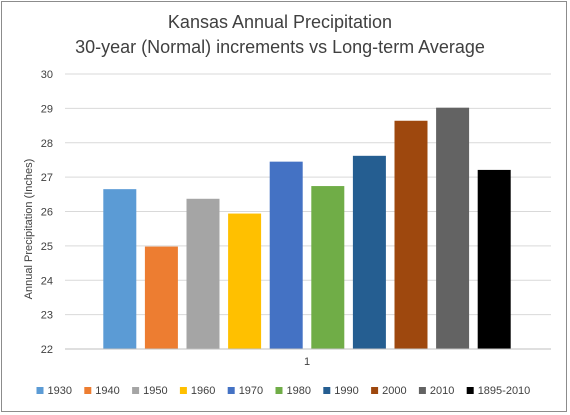 Image resolution: width=570 pixels, height=415 pixels. I want to click on legend-label-1895-2010: 1895-2010, so click(504, 391).